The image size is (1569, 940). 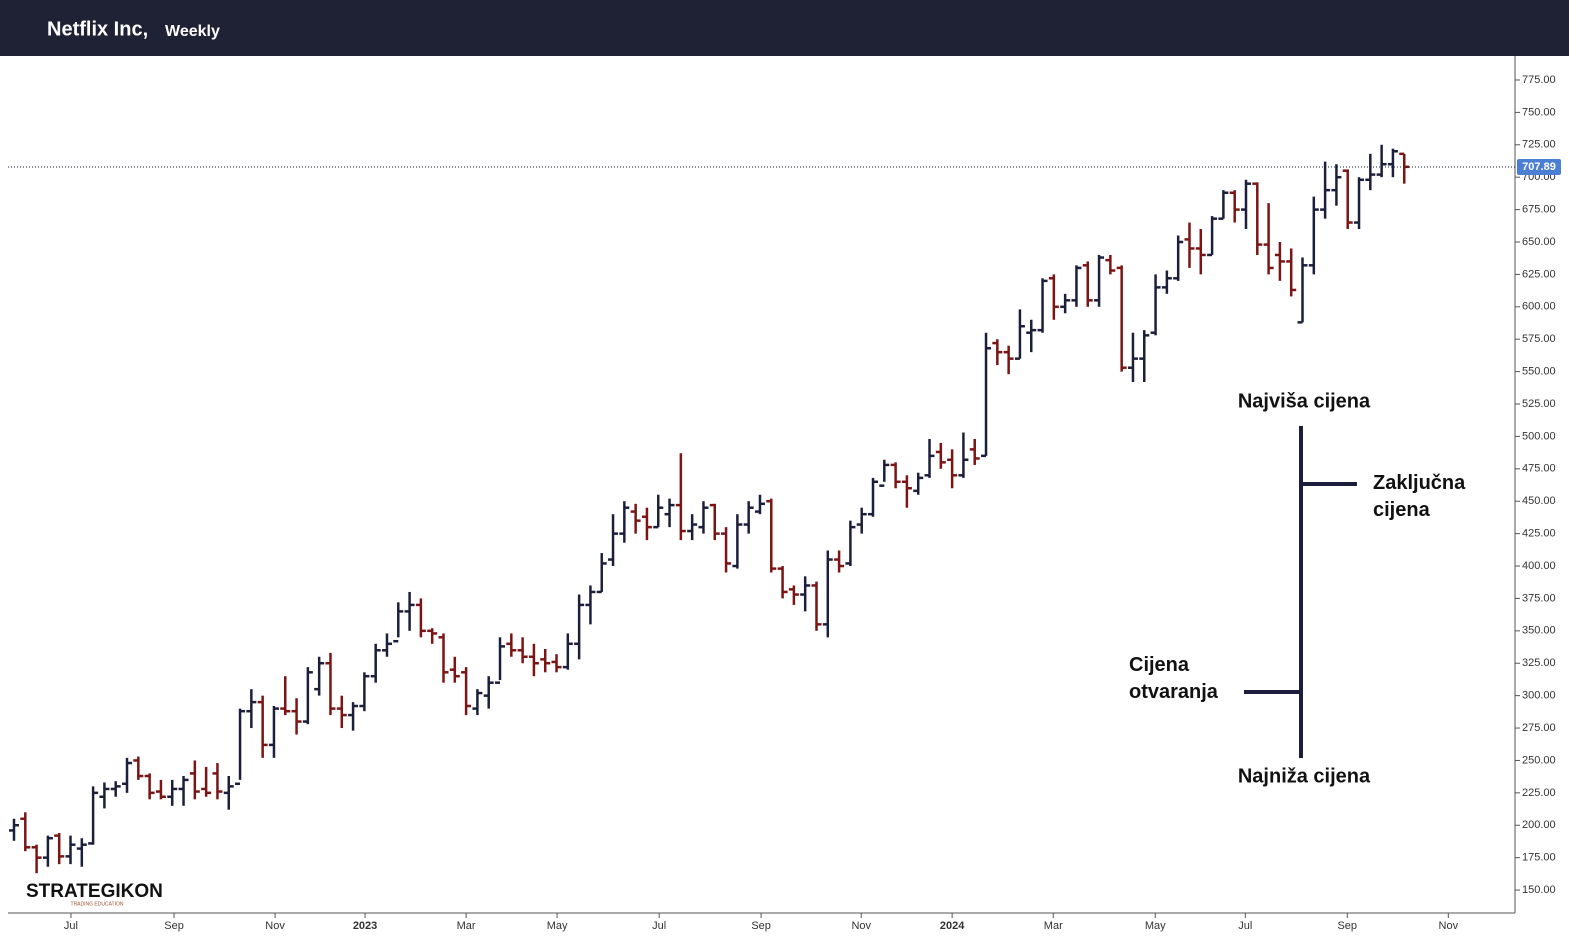 I want to click on annotation-close-box: Zaključna cijena, so click(x=1419, y=496).